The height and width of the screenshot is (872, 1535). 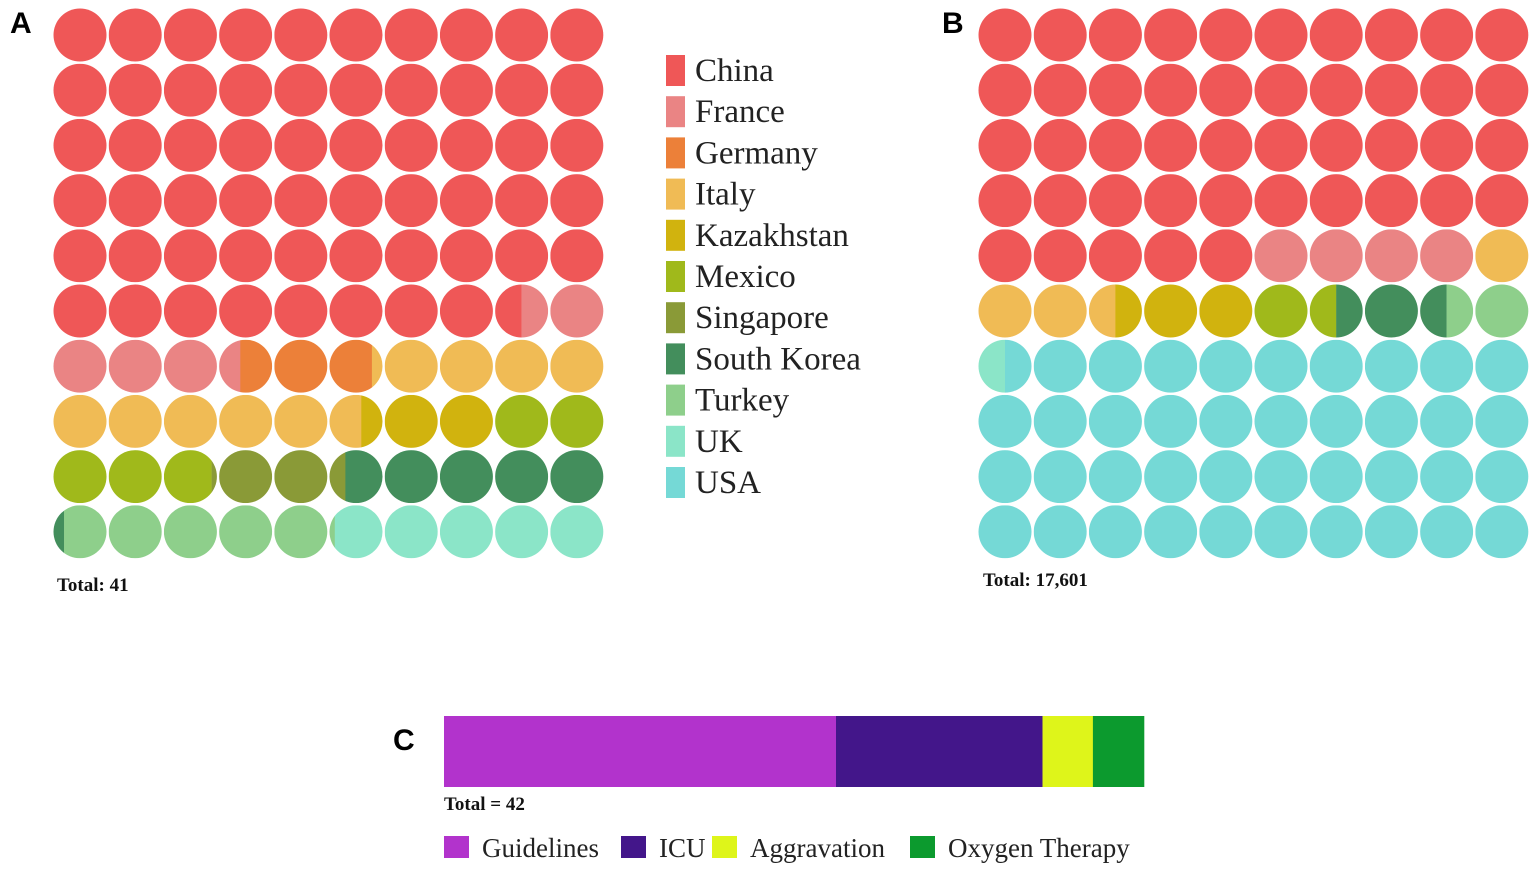 I want to click on waffle-segment-singapore, so click(x=246, y=477).